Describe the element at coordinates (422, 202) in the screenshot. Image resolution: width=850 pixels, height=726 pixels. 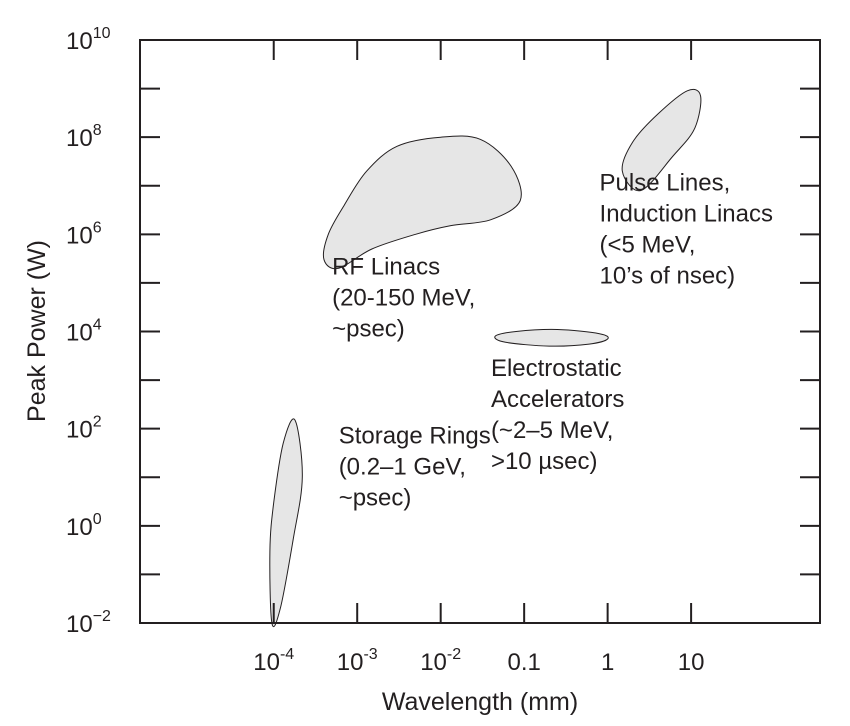
I see `region-rf` at that location.